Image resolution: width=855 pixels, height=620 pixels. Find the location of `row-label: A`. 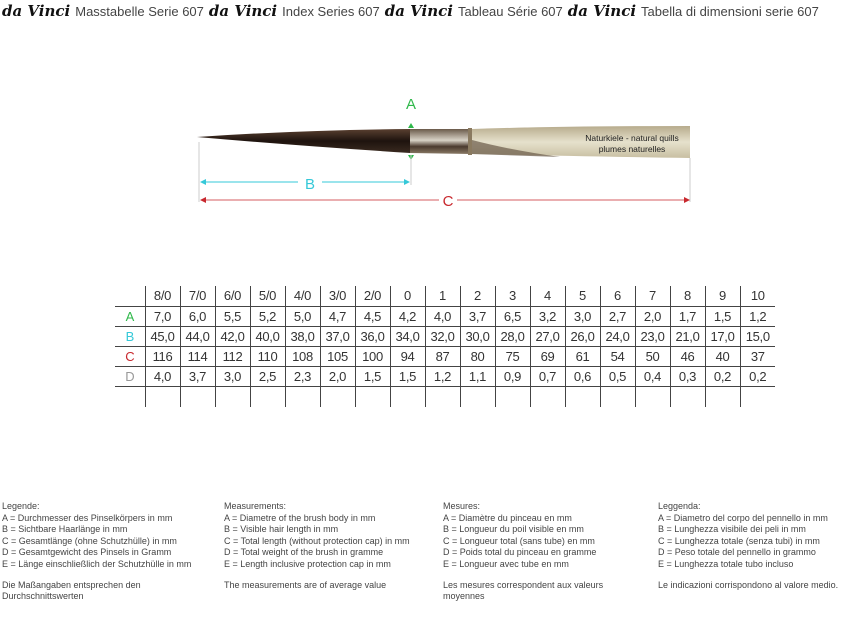

row-label: A is located at coordinates (130, 315).